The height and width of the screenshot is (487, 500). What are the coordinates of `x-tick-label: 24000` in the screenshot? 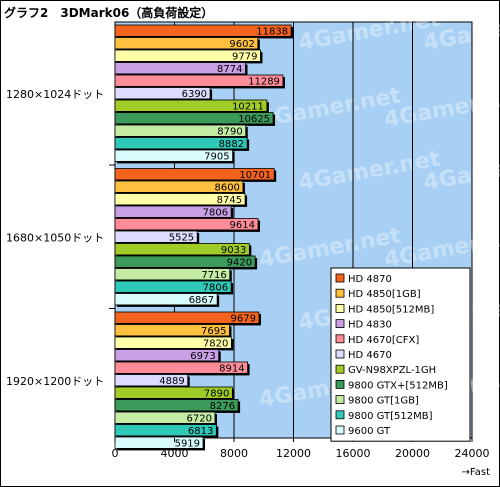 It's located at (472, 453).